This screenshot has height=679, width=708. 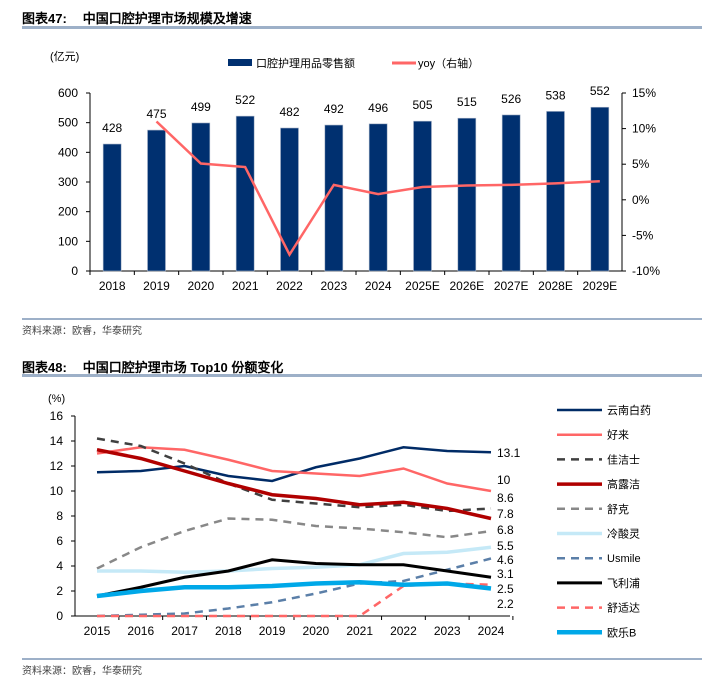 I want to click on bar-data-label: 499, so click(x=201, y=107).